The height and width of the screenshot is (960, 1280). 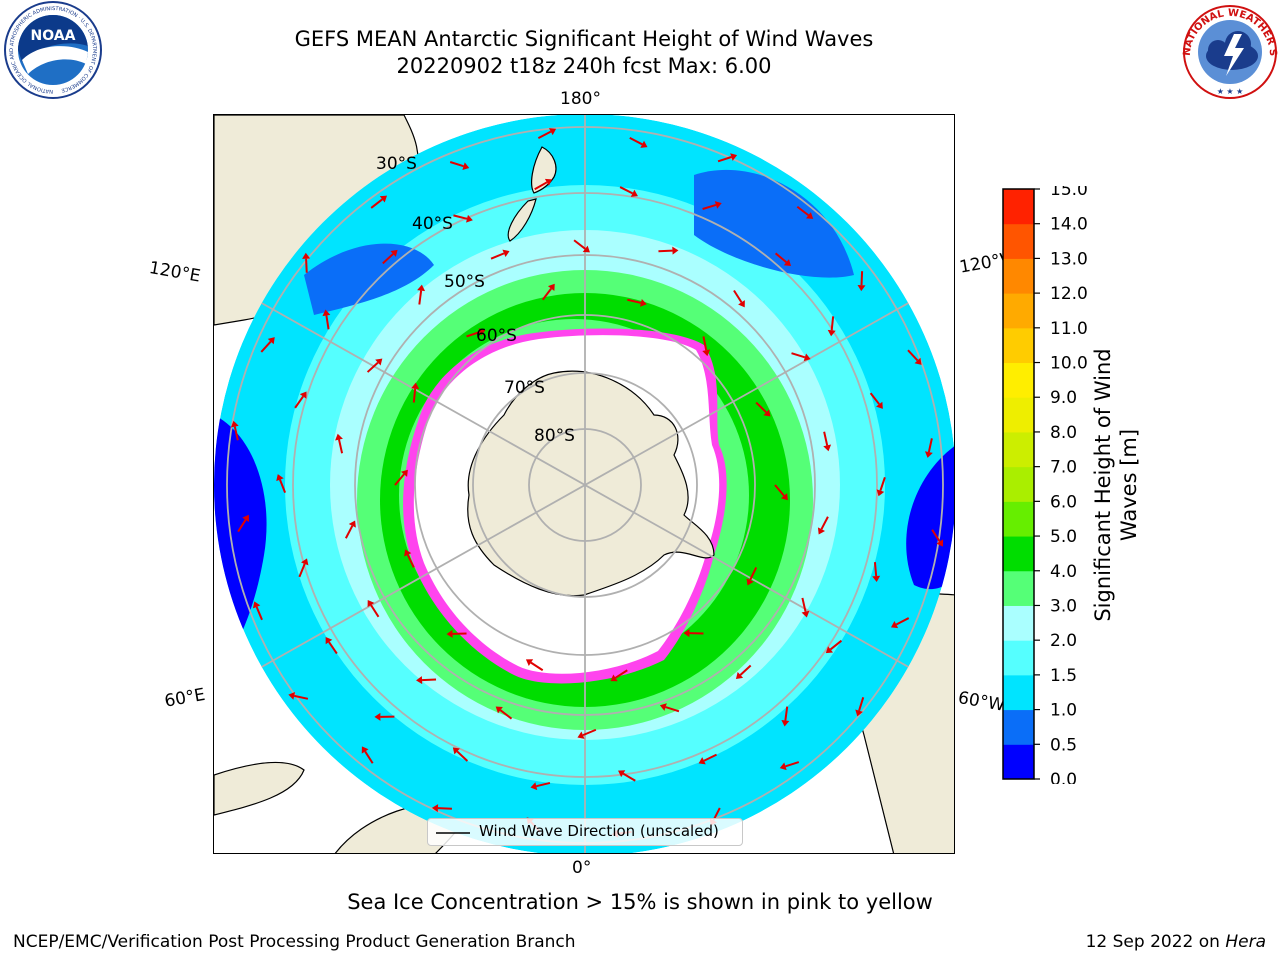 I want to click on open-ocean-blue-ne, so click(x=774, y=223).